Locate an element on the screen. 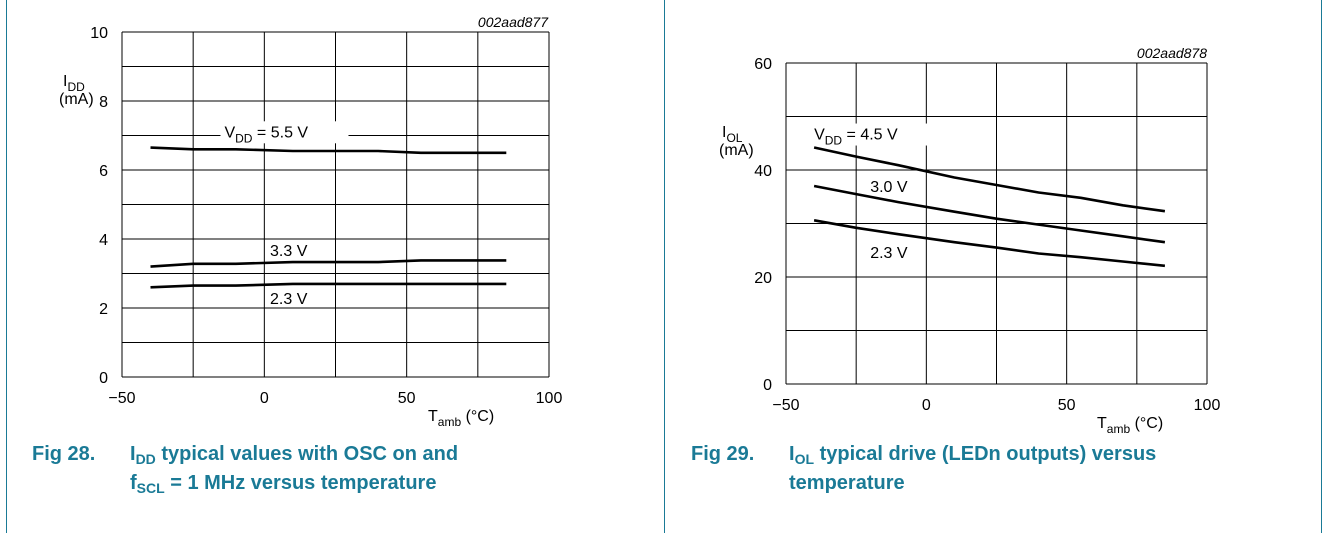 The image size is (1328, 533). y-tick-label: 20 is located at coordinates (763, 278).